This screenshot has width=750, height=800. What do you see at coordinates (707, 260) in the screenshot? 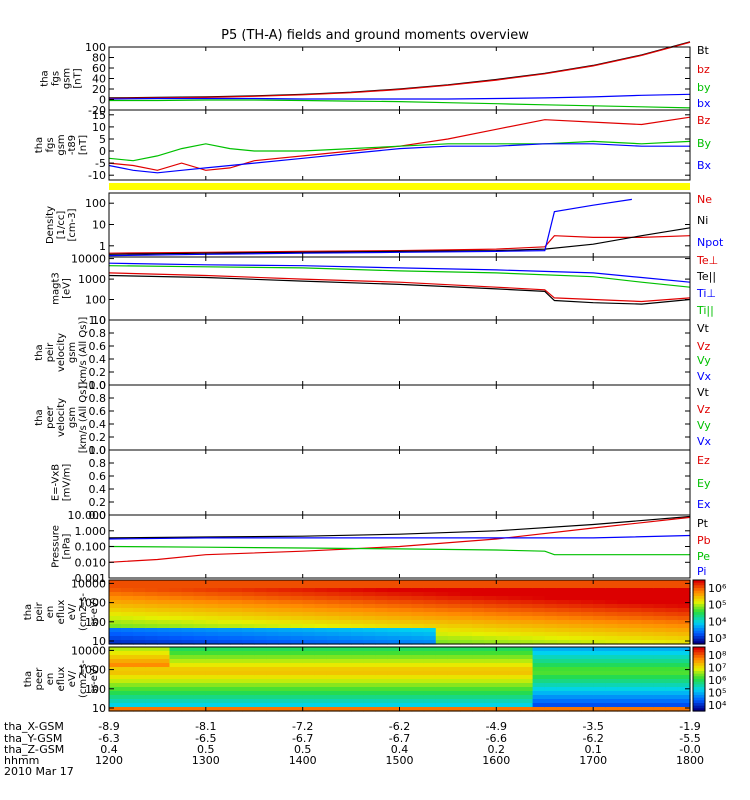
I see `p4-legend-0: Te⊥` at bounding box center [707, 260].